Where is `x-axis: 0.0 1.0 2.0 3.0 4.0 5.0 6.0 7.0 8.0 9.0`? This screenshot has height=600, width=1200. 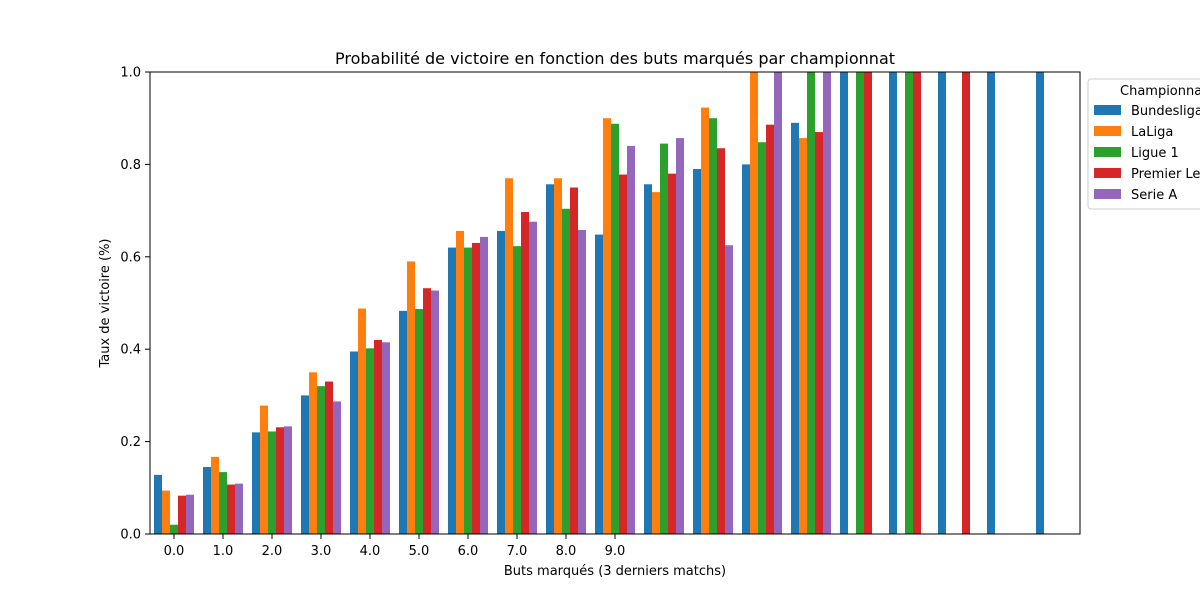
x-axis: 0.0 1.0 2.0 3.0 4.0 5.0 6.0 7.0 8.0 9.0 is located at coordinates (395, 546).